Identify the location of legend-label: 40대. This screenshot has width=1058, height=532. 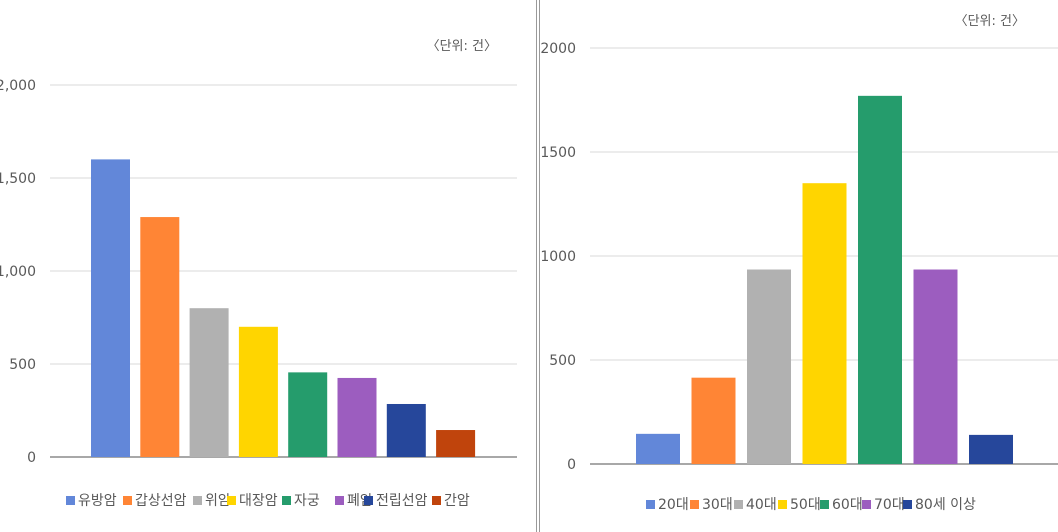
(761, 505).